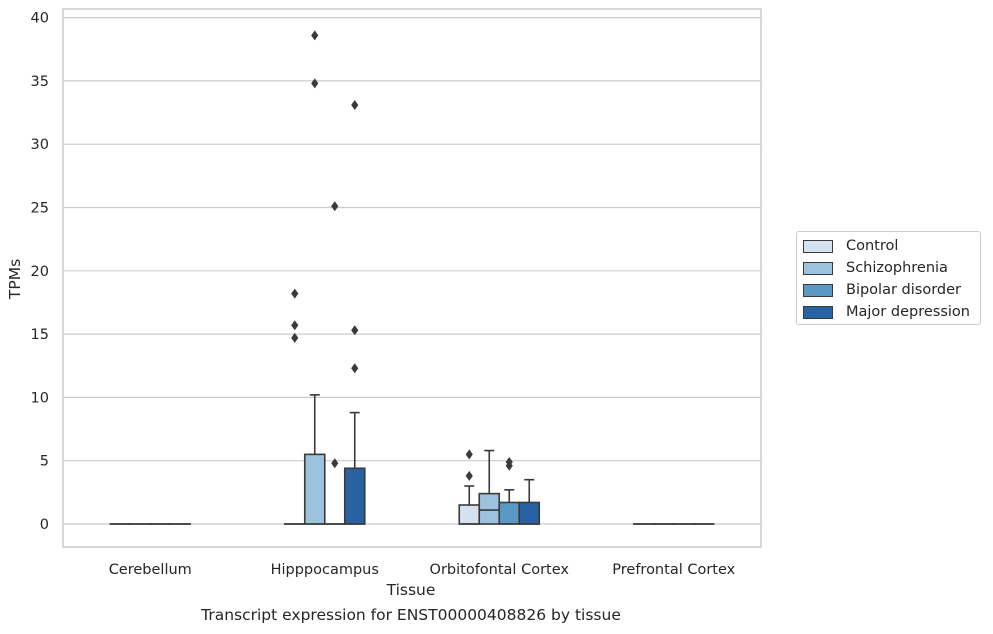 The width and height of the screenshot is (993, 634). Describe the element at coordinates (673, 570) in the screenshot. I see `x-tick-label: Prefrontal Cortex` at that location.